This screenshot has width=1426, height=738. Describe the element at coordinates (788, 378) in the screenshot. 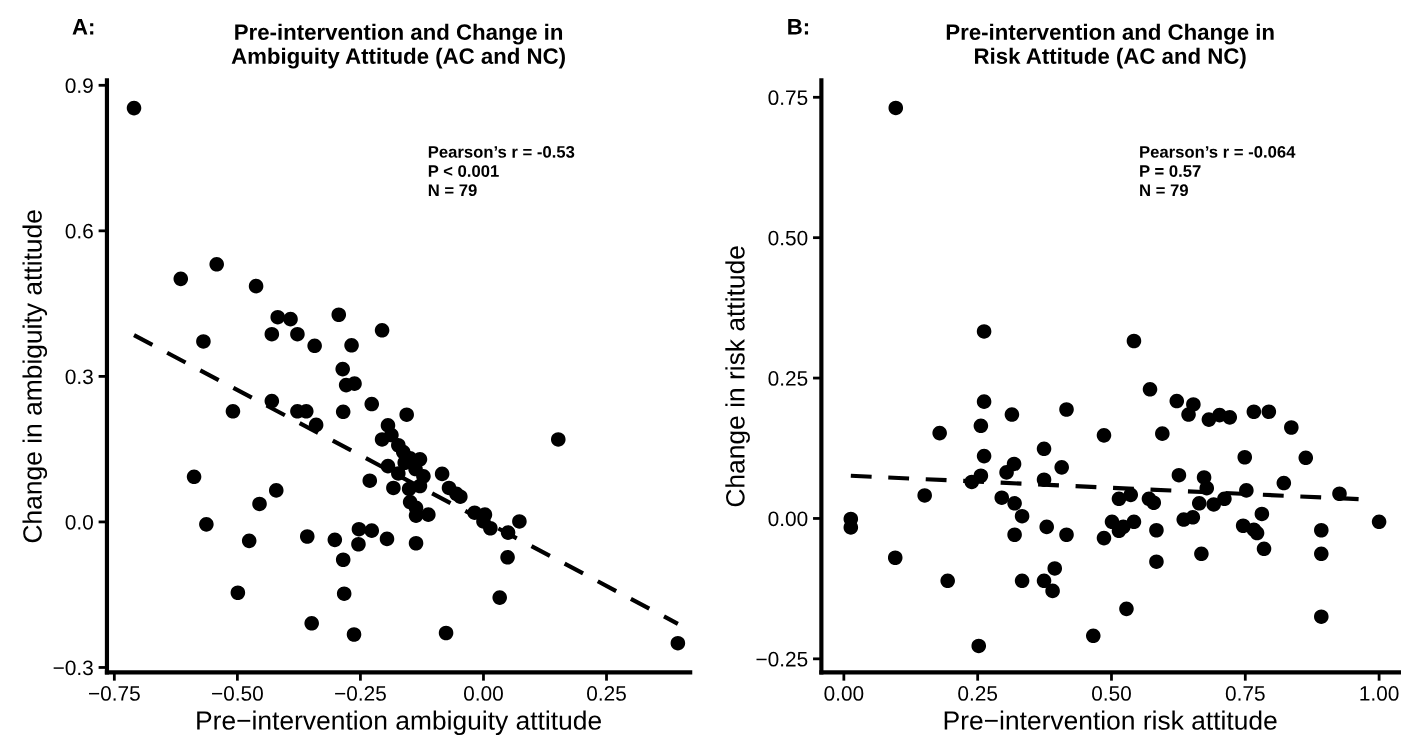

I see `y-tick-label: 0.25` at that location.